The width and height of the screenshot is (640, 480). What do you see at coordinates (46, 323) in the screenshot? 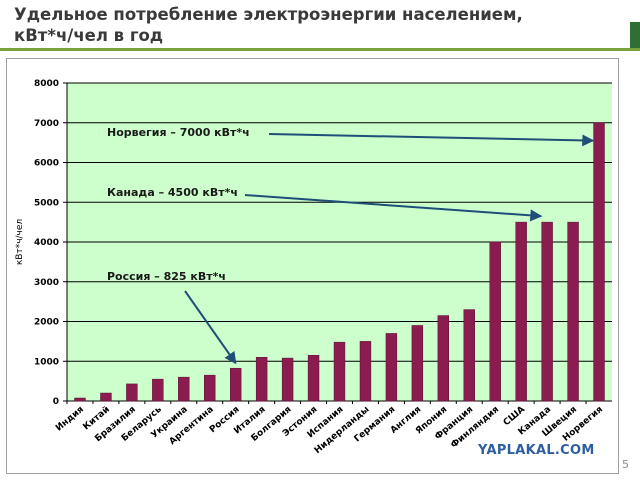
I see `y-tick-label-2: 2000` at bounding box center [46, 323].